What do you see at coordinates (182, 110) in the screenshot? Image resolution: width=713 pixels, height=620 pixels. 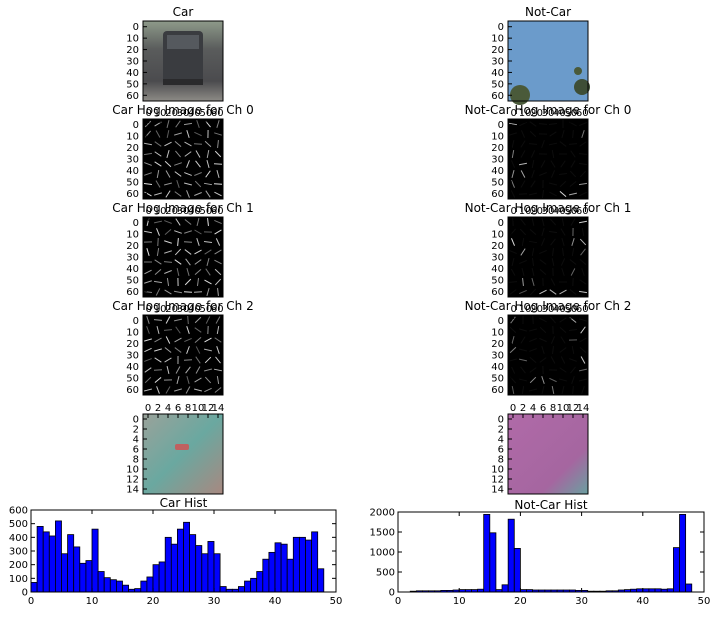 I see `panel-title: Car Hog Image for Ch 0` at bounding box center [182, 110].